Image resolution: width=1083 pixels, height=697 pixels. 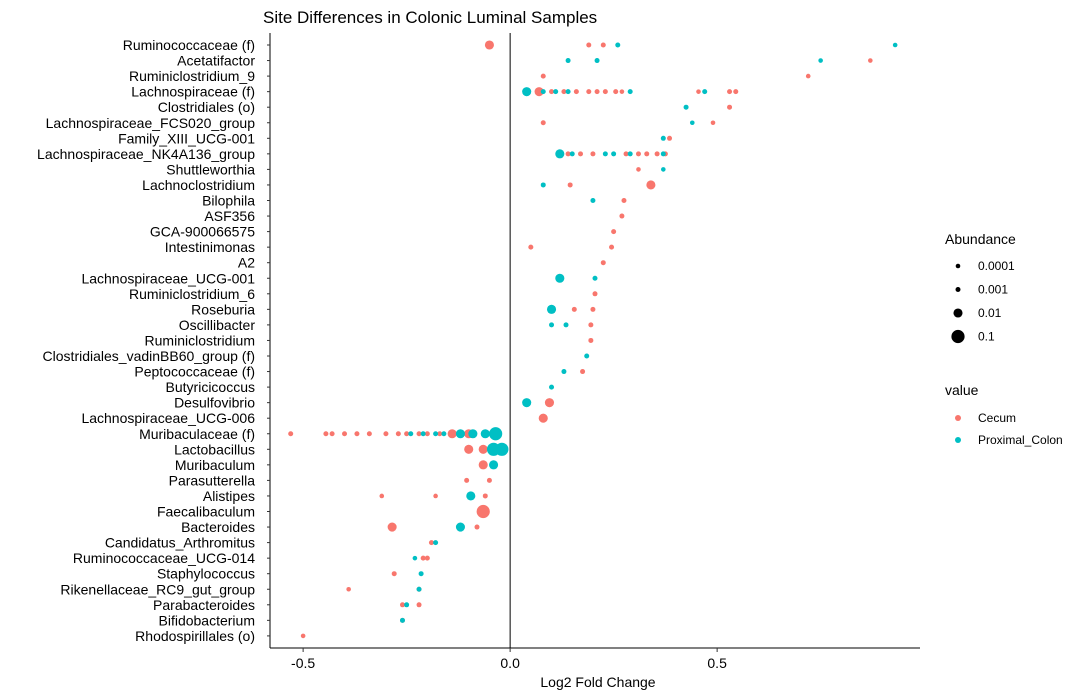 I want to click on y-tick-label: A2, so click(x=246, y=263).